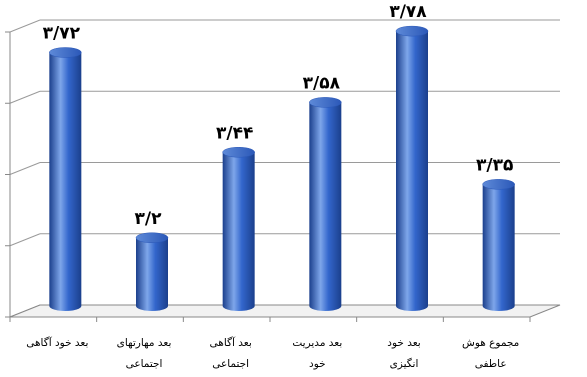  I want to click on category-label-6-line-2: عاطفی, so click(491, 364).